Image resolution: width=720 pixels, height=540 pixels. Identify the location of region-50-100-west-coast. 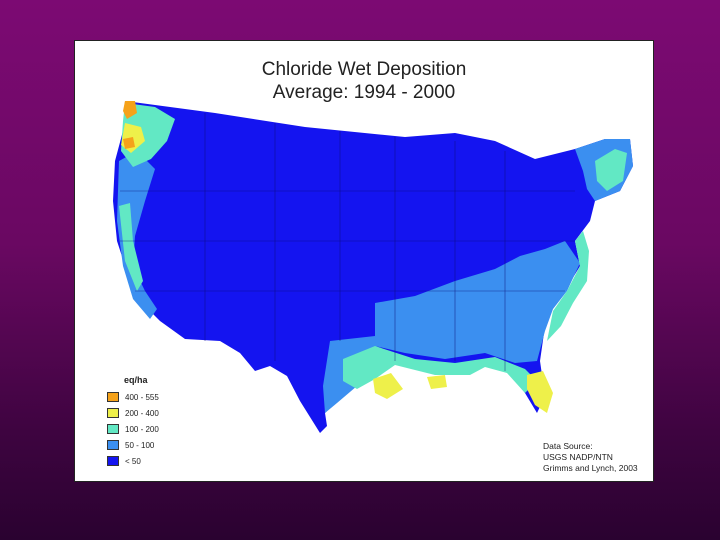
(137, 235).